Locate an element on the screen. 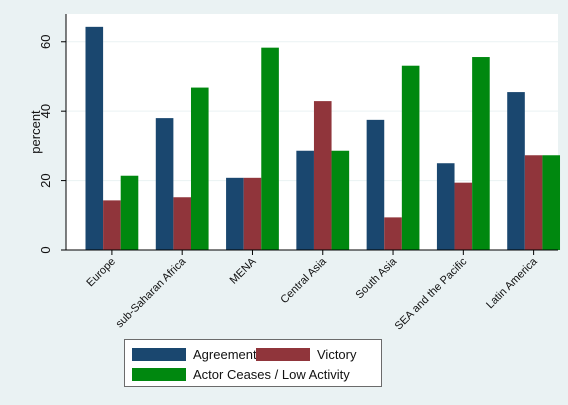  x-tick-label: SEA and the Pacific is located at coordinates (431, 293).